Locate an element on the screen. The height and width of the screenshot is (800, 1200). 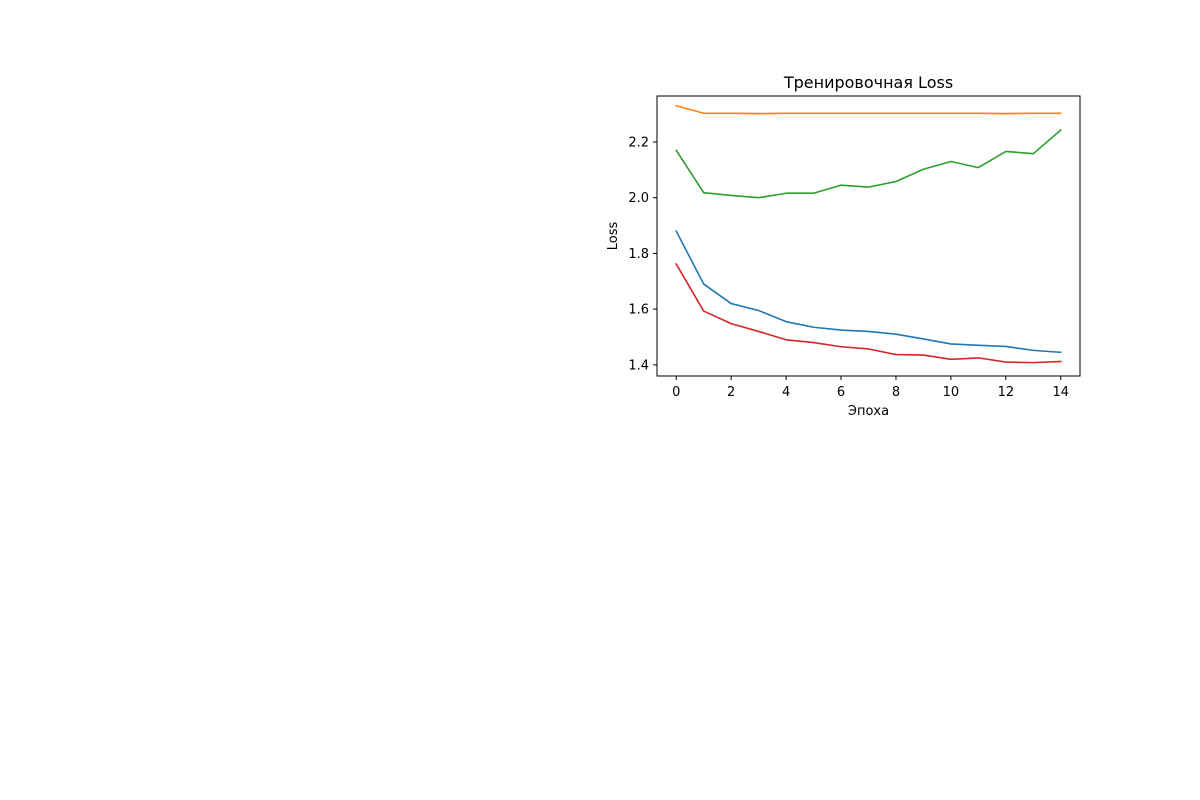
y-axis: 1.4 1.6 1.8 2.0 2.2 is located at coordinates (642, 254).